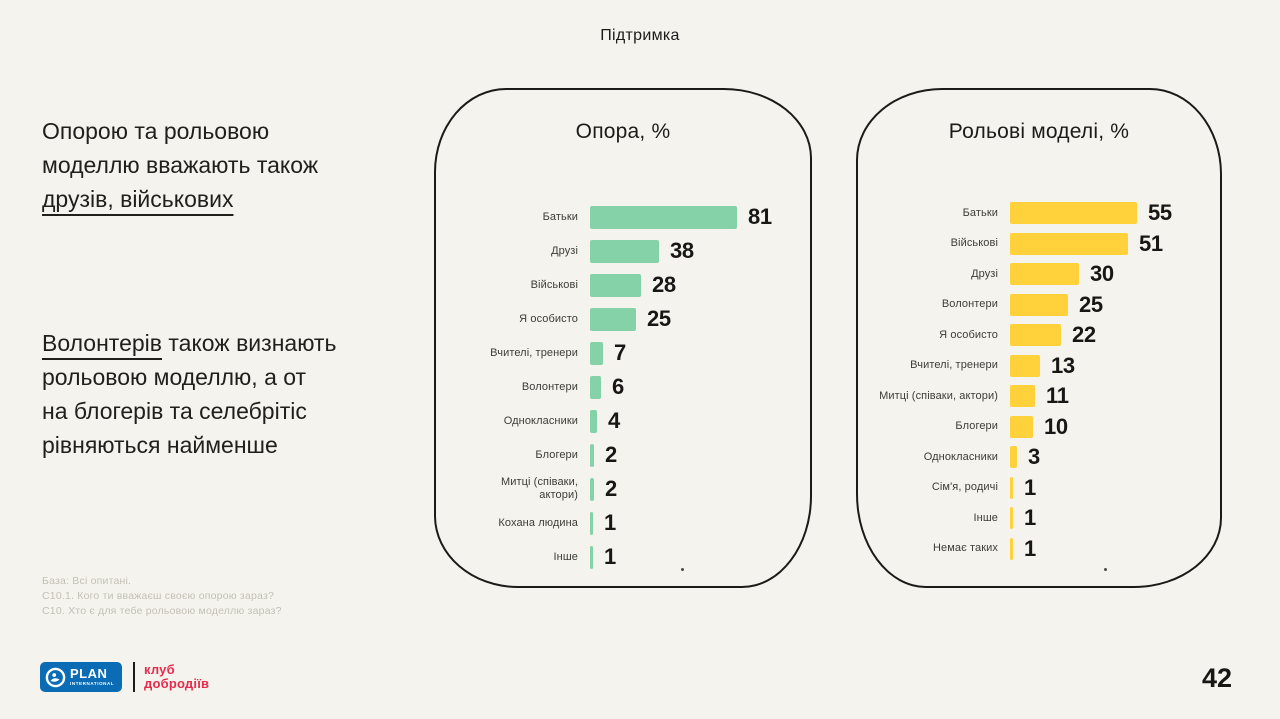  Describe the element at coordinates (180, 199) in the screenshot. I see `insight-line: друзів, військових` at that location.